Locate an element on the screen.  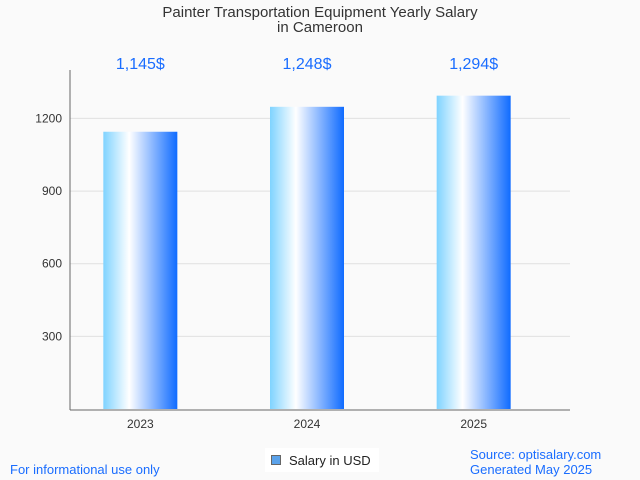
y-tick-label: 600 is located at coordinates (52, 264).